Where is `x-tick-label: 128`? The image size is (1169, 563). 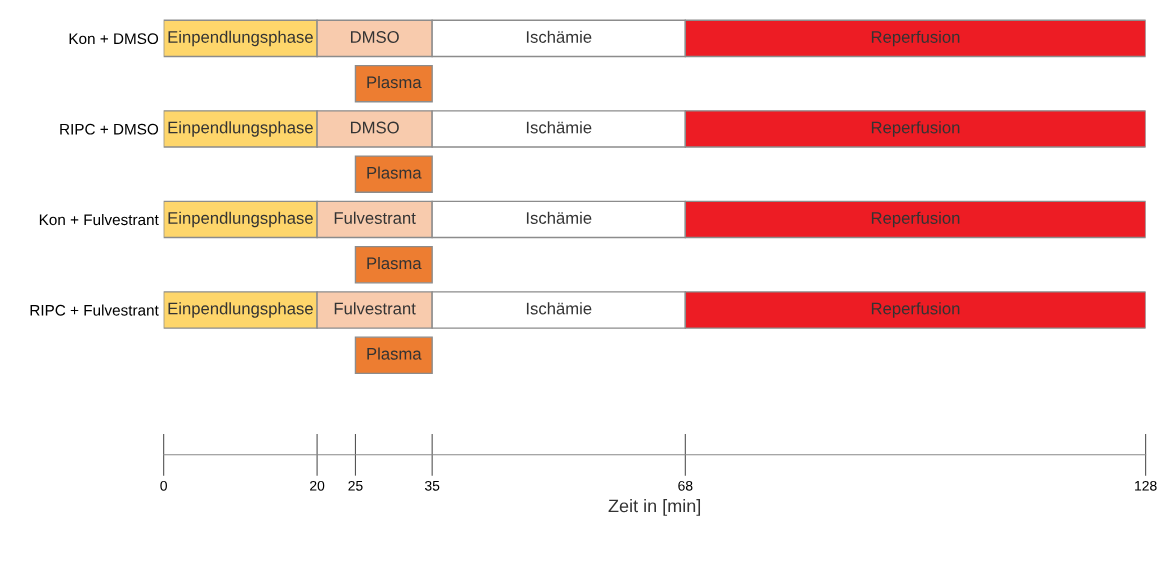 x-tick-label: 128 is located at coordinates (1146, 485).